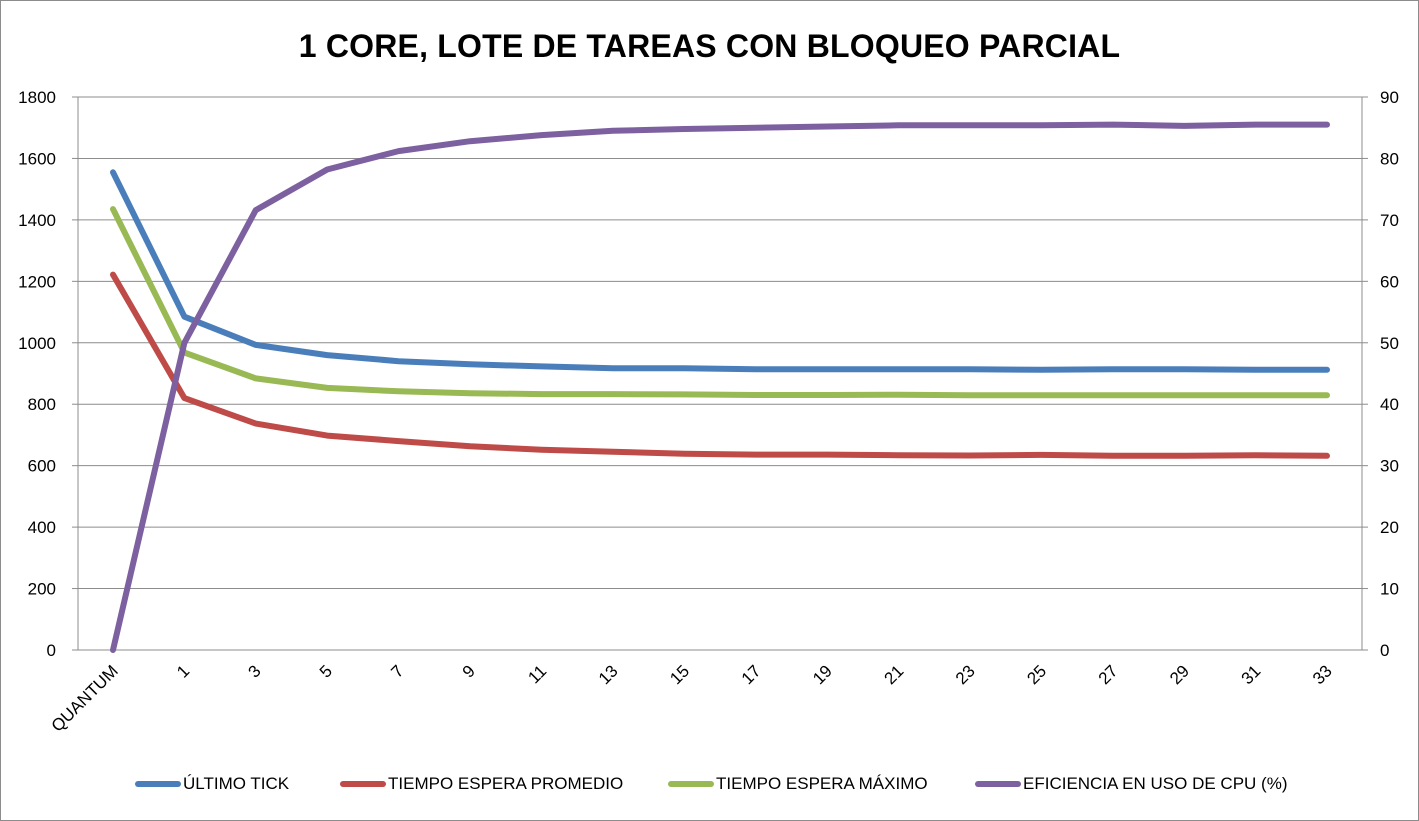 The height and width of the screenshot is (821, 1419). What do you see at coordinates (37, 97) in the screenshot?
I see `y-tick-label: 1800` at bounding box center [37, 97].